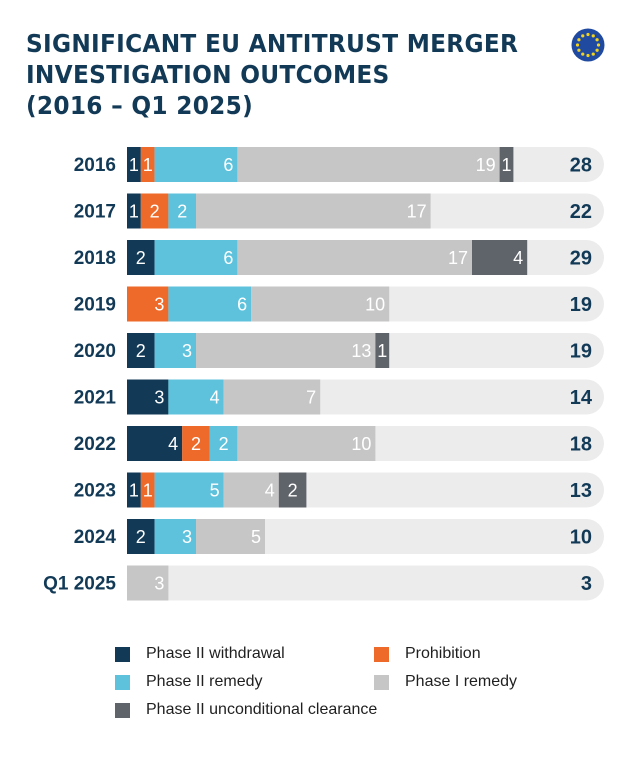 The height and width of the screenshot is (759, 640). Describe the element at coordinates (189, 682) in the screenshot. I see `legend-item-phase2-remedy: Phase II remedy` at that location.